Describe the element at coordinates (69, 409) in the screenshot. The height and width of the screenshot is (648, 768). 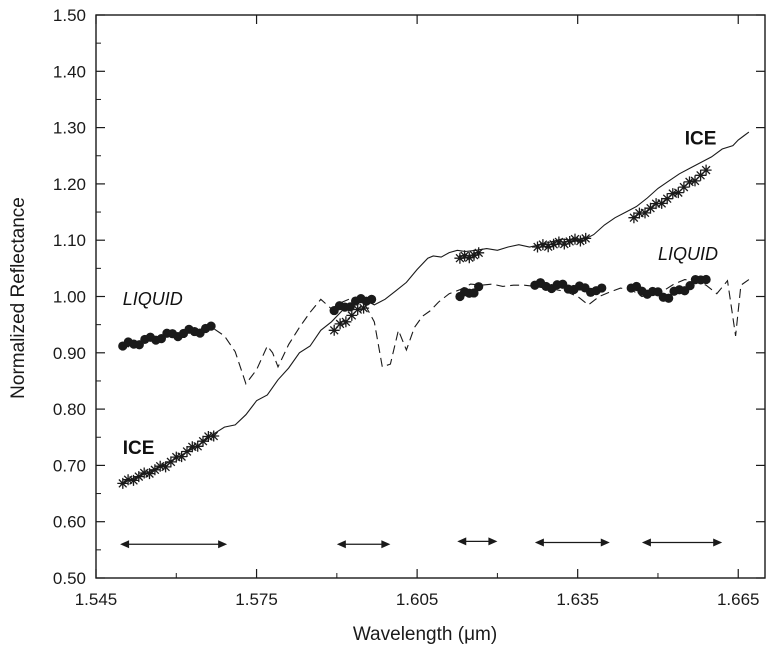
I see `y-tick-label: 0.80` at that location.